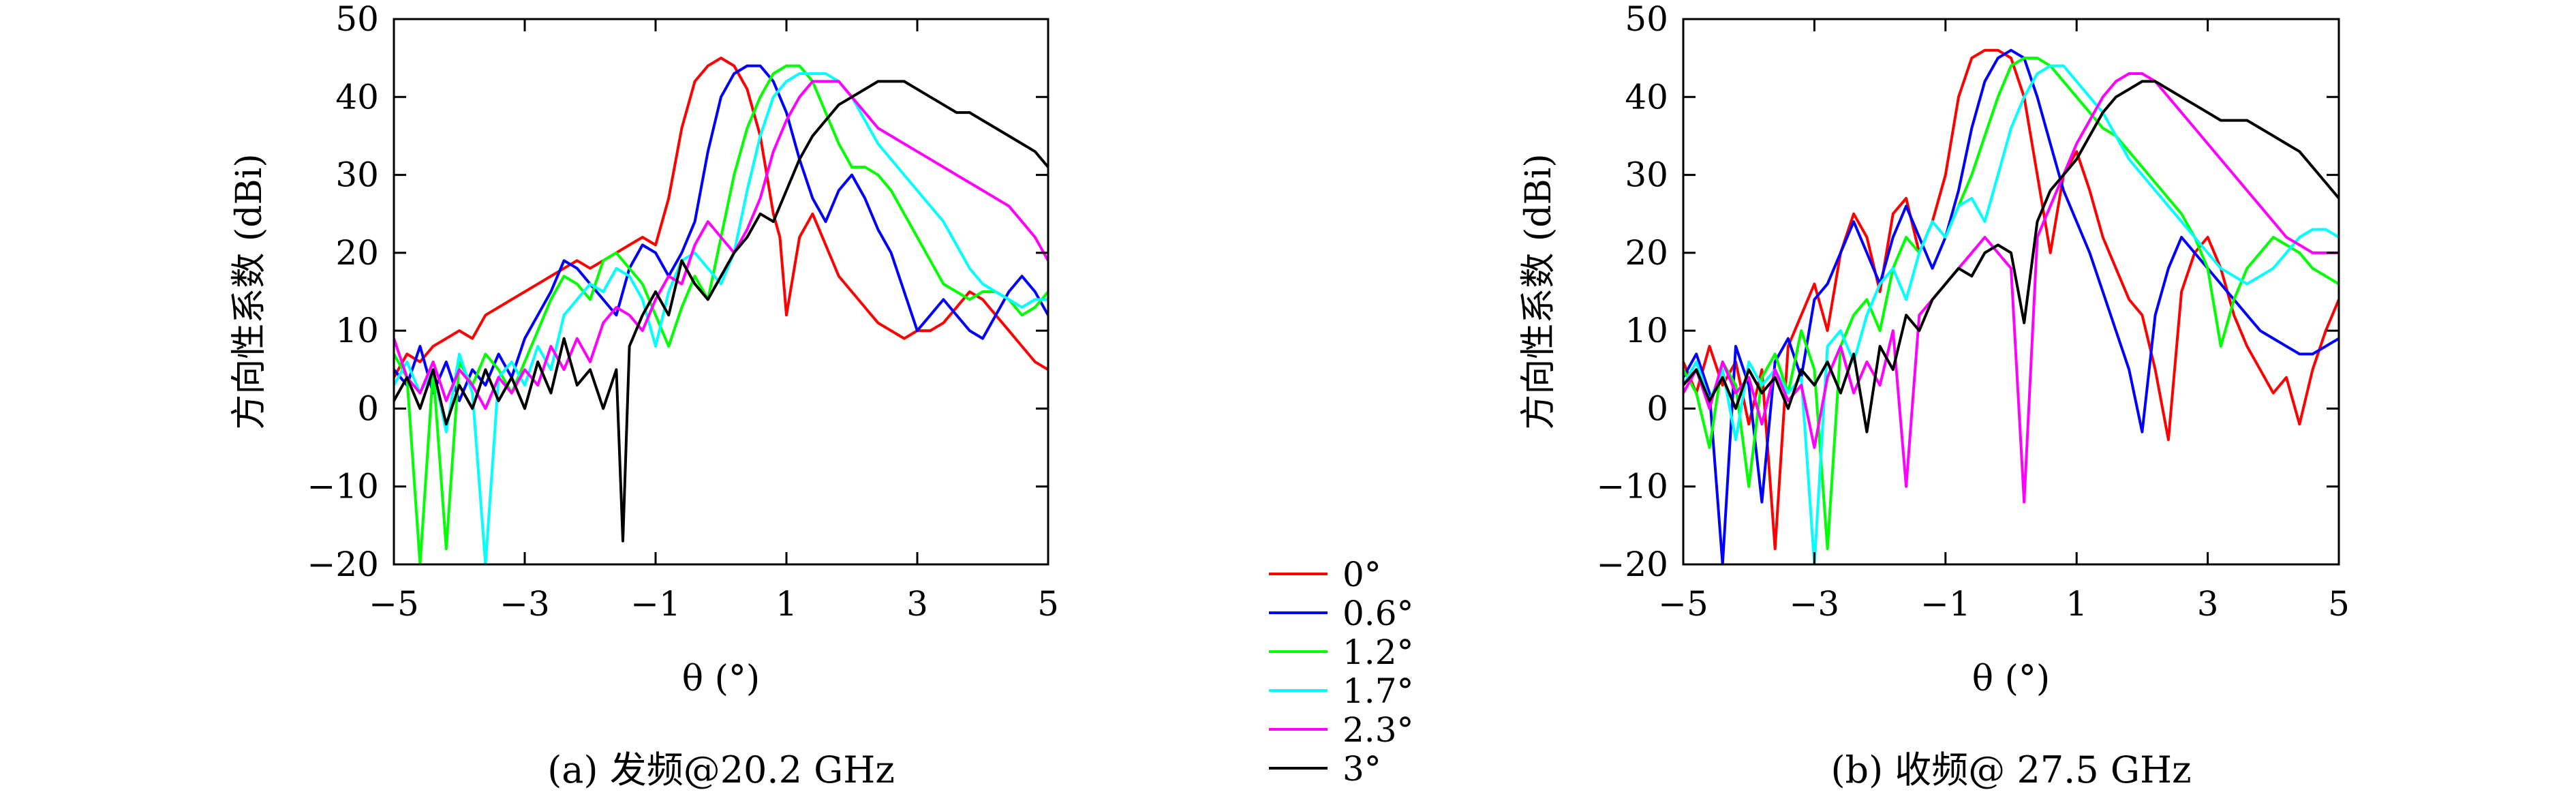 The width and height of the screenshot is (2576, 805). What do you see at coordinates (1341, 672) in the screenshot?
I see `legend: 0°0.6°1.2°1.7°2.3°3°` at bounding box center [1341, 672].